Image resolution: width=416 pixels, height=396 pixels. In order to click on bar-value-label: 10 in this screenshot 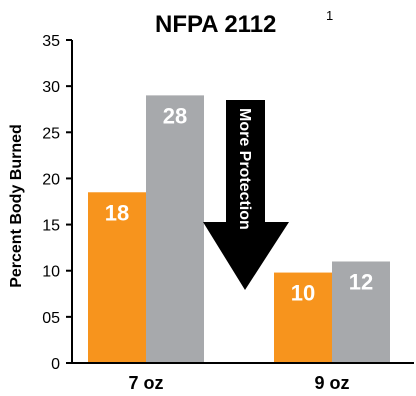, I will do `click(303, 293)`.